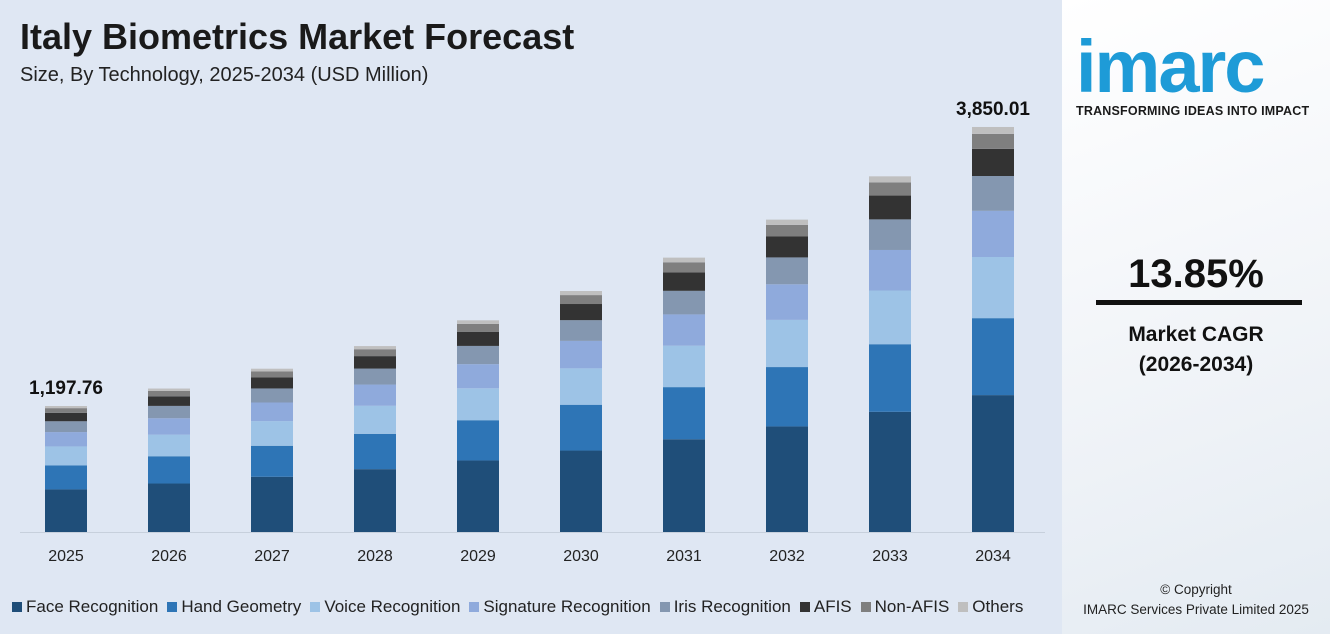  I want to click on bar-segment-face-recognition-2026, so click(169, 507).